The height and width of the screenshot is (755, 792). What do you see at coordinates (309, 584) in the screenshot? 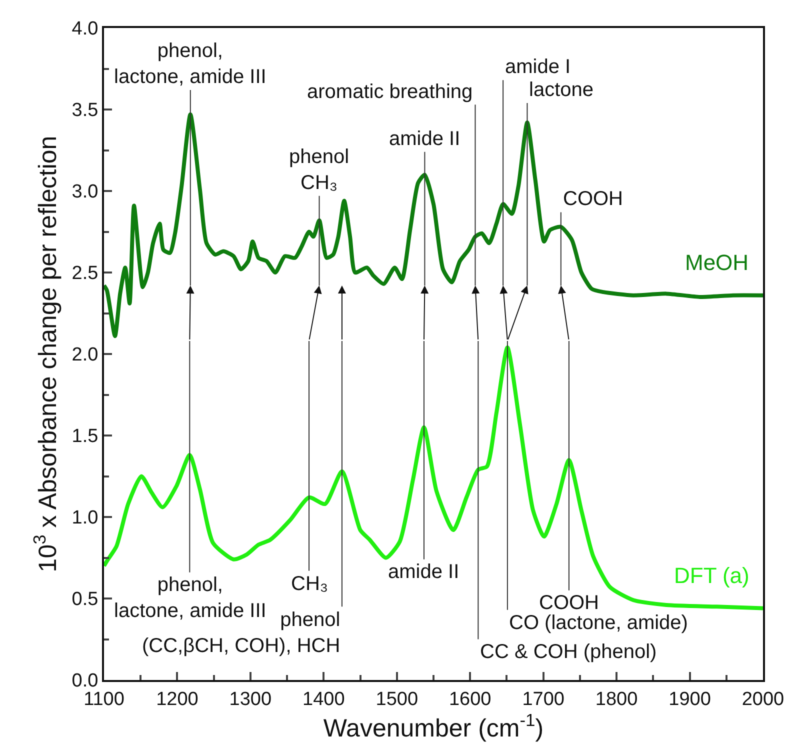
I see `annotation: CH₃` at bounding box center [309, 584].